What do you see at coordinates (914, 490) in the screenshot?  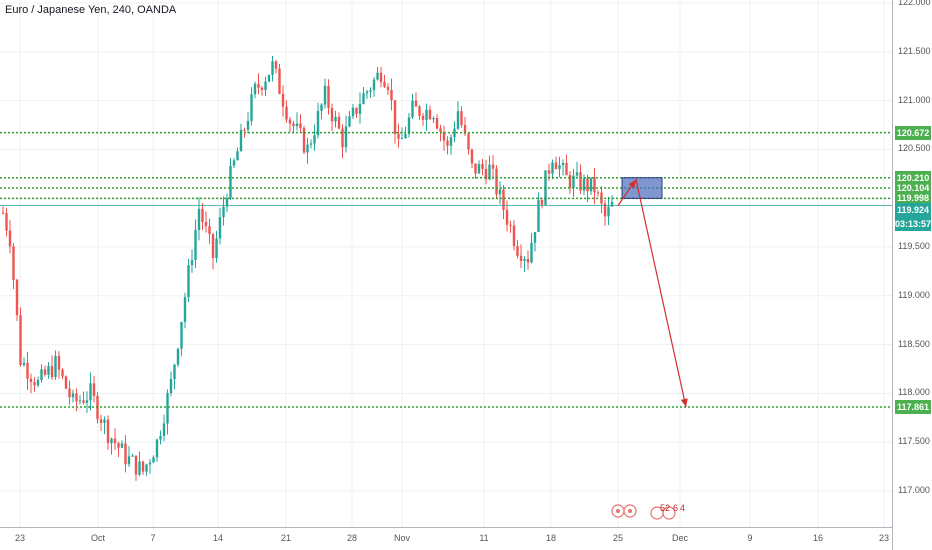 I see `price-tick-label: 117.000` at bounding box center [914, 490].